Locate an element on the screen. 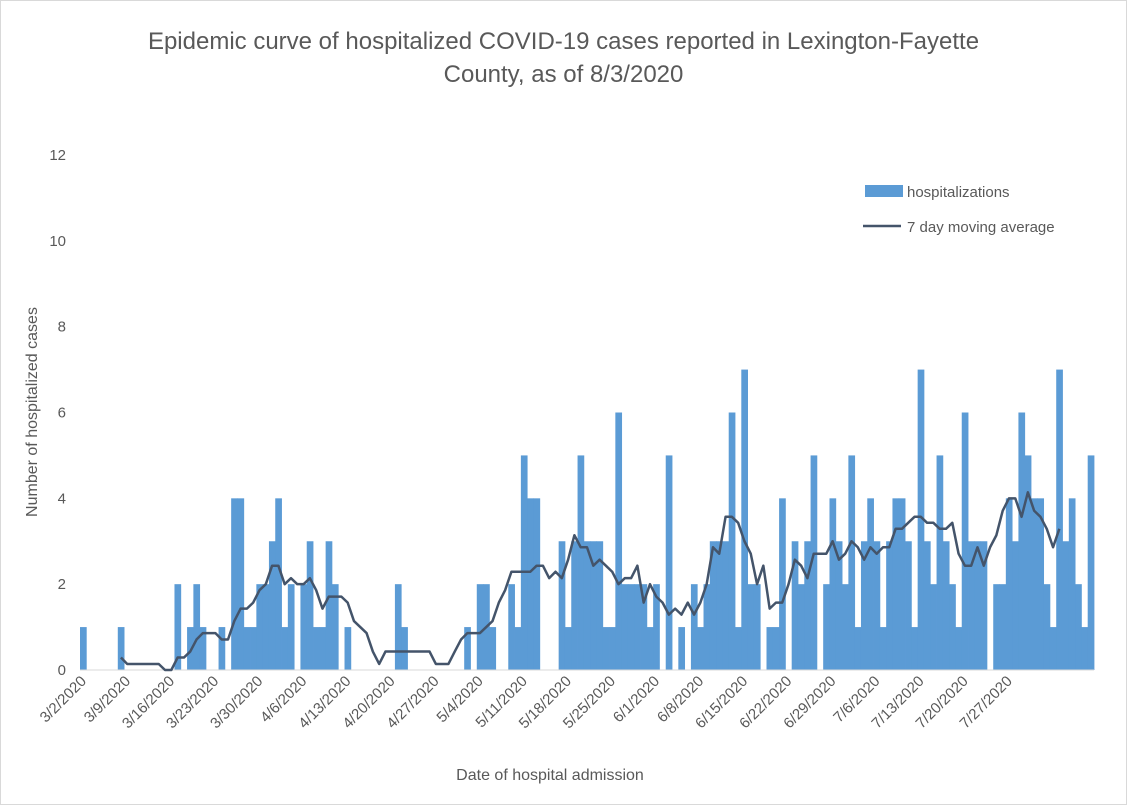 This screenshot has height=805, width=1127. x-tick-label: 3/2/2020 is located at coordinates (63, 699).